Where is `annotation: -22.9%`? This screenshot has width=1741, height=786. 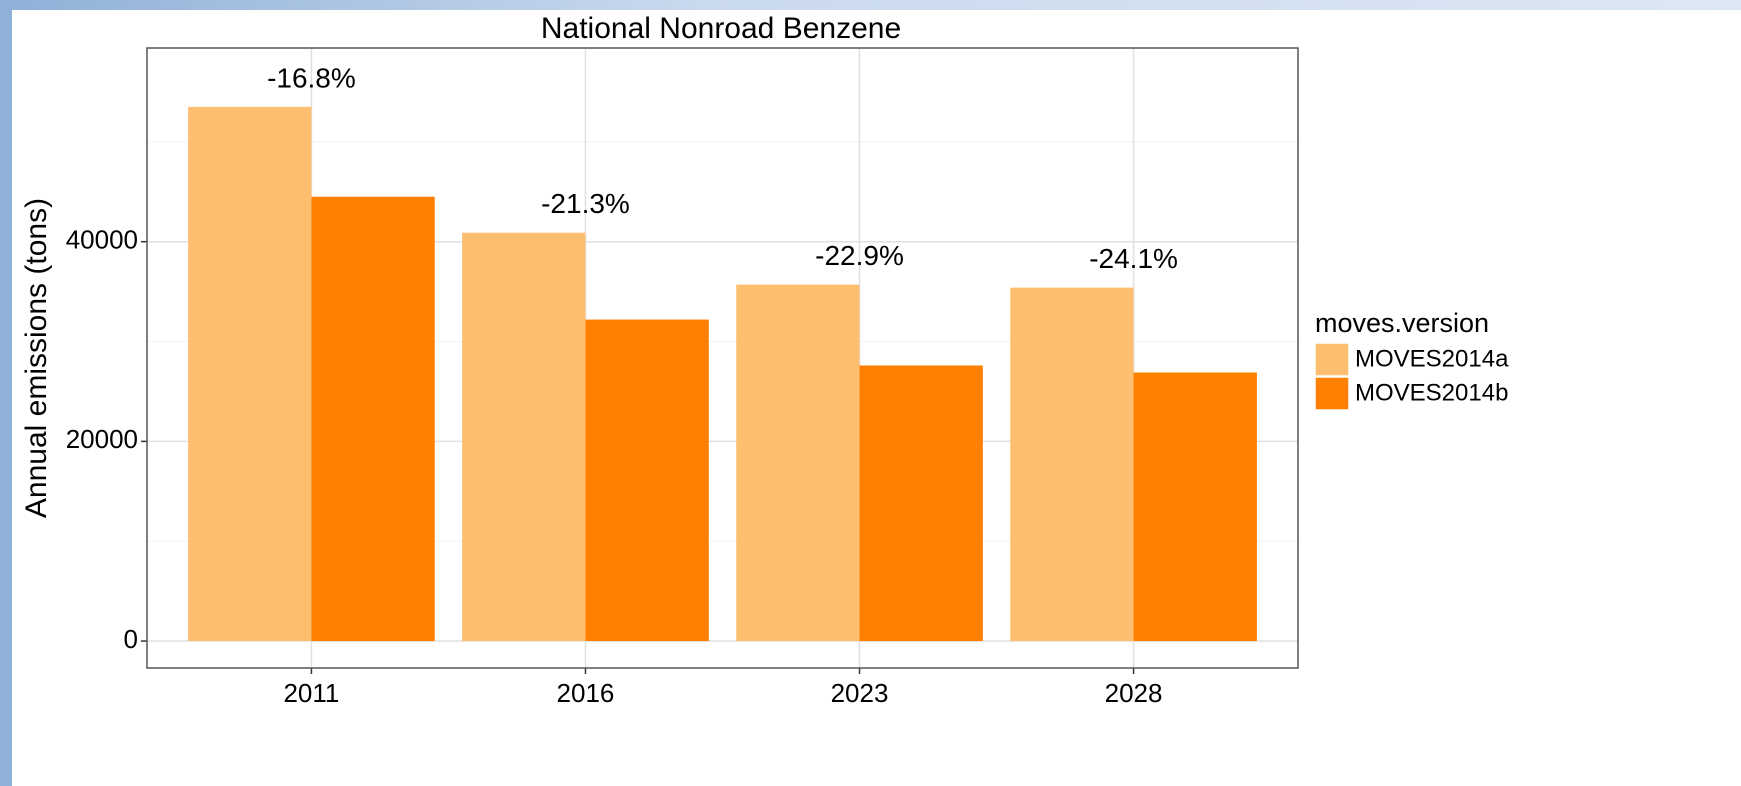 annotation: -22.9% is located at coordinates (859, 255).